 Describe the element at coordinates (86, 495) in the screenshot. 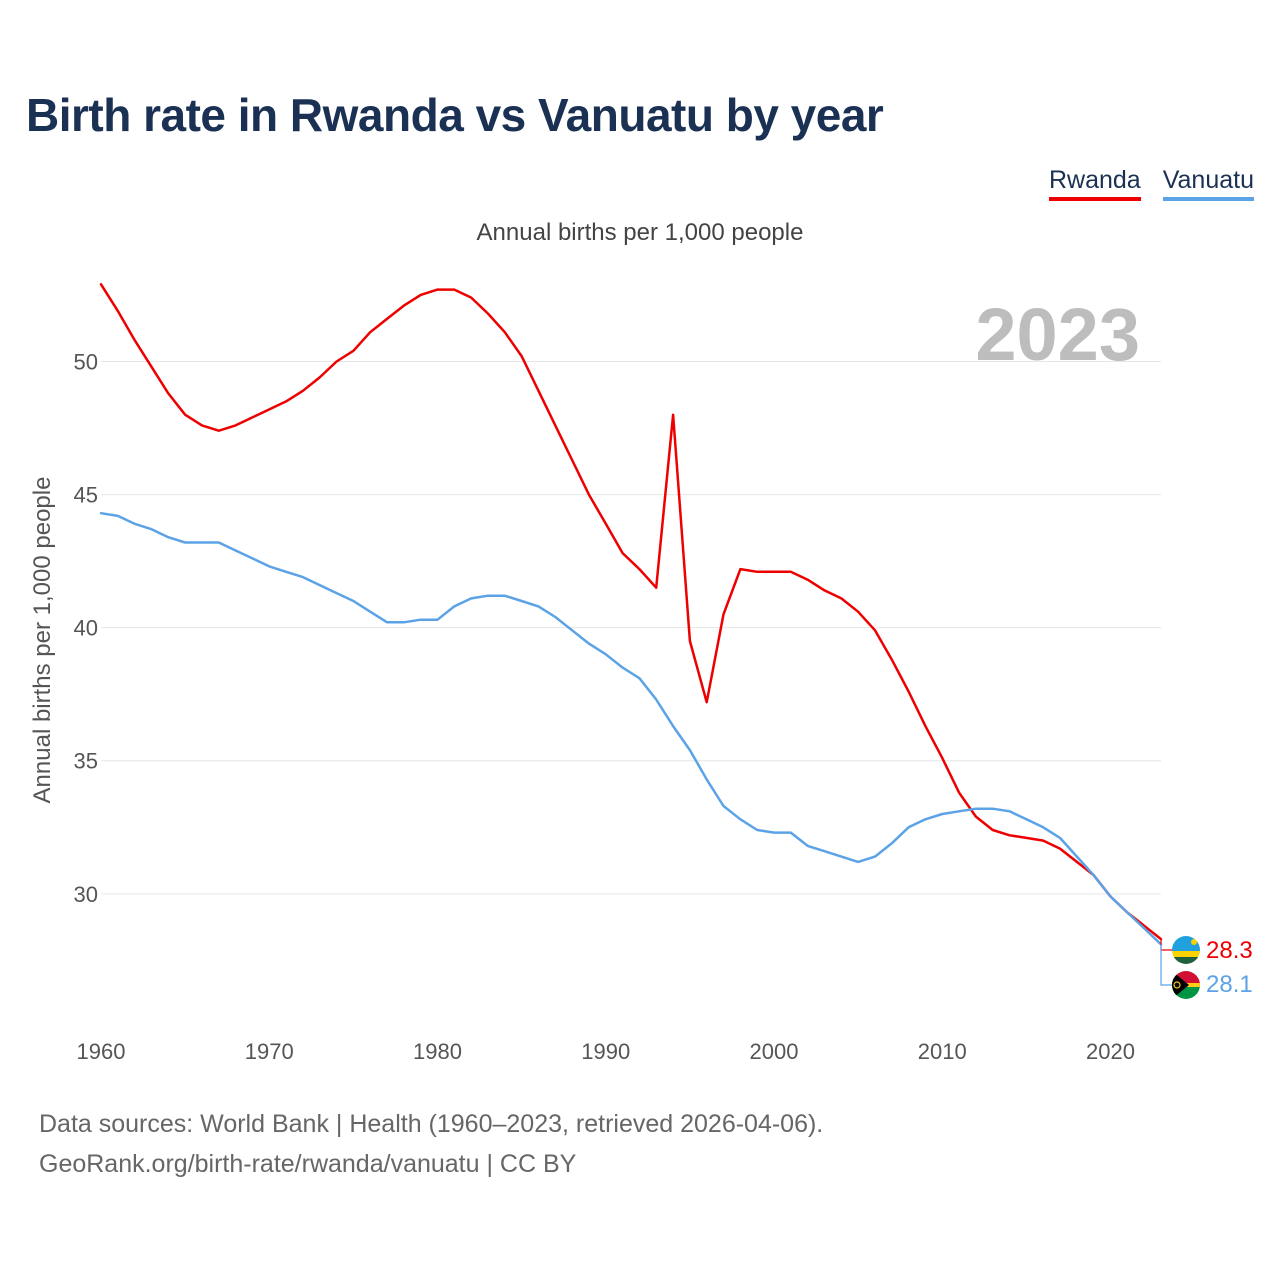

I see `y-tick-label-45: 45` at that location.